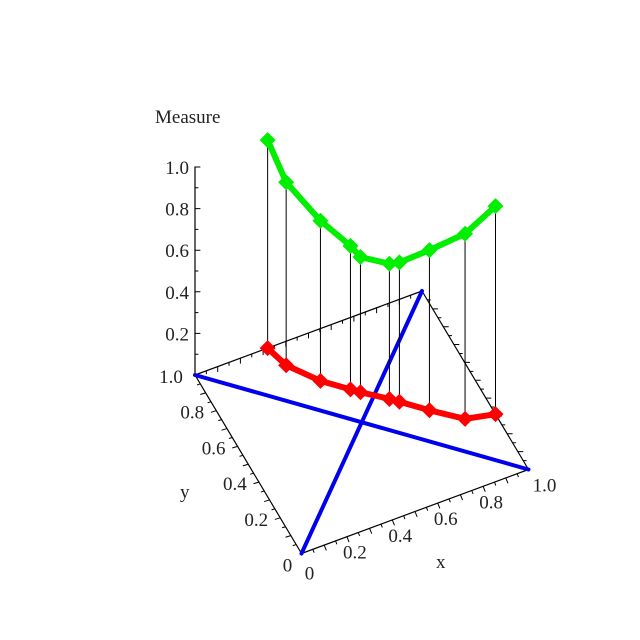 This screenshot has height=640, width=640. Describe the element at coordinates (446, 519) in the screenshot. I see `x-tick-label: 0.6` at that location.